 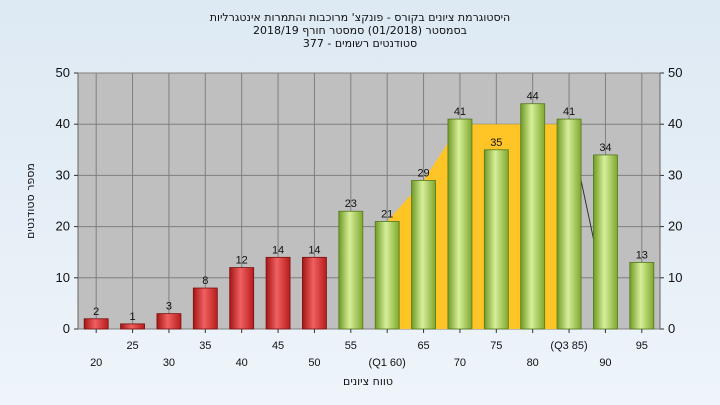 I want to click on data-label-90: 34, so click(x=605, y=148).